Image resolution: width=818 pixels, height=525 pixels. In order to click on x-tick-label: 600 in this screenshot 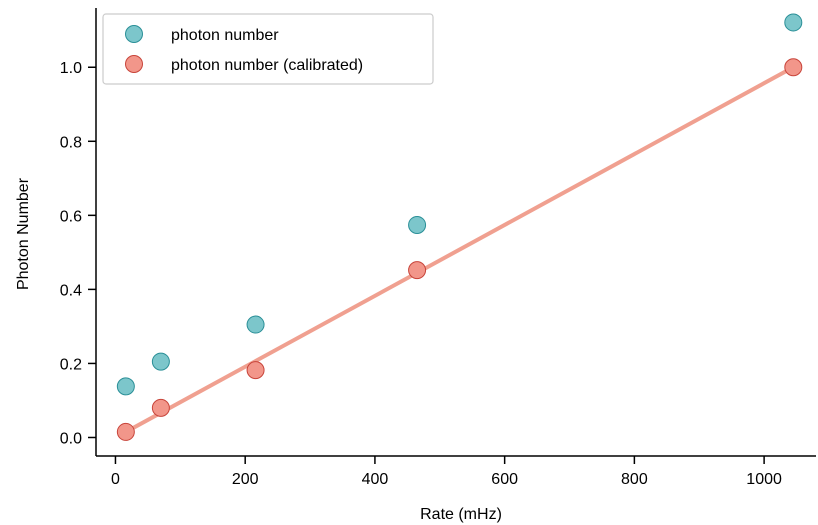, I will do `click(504, 479)`.